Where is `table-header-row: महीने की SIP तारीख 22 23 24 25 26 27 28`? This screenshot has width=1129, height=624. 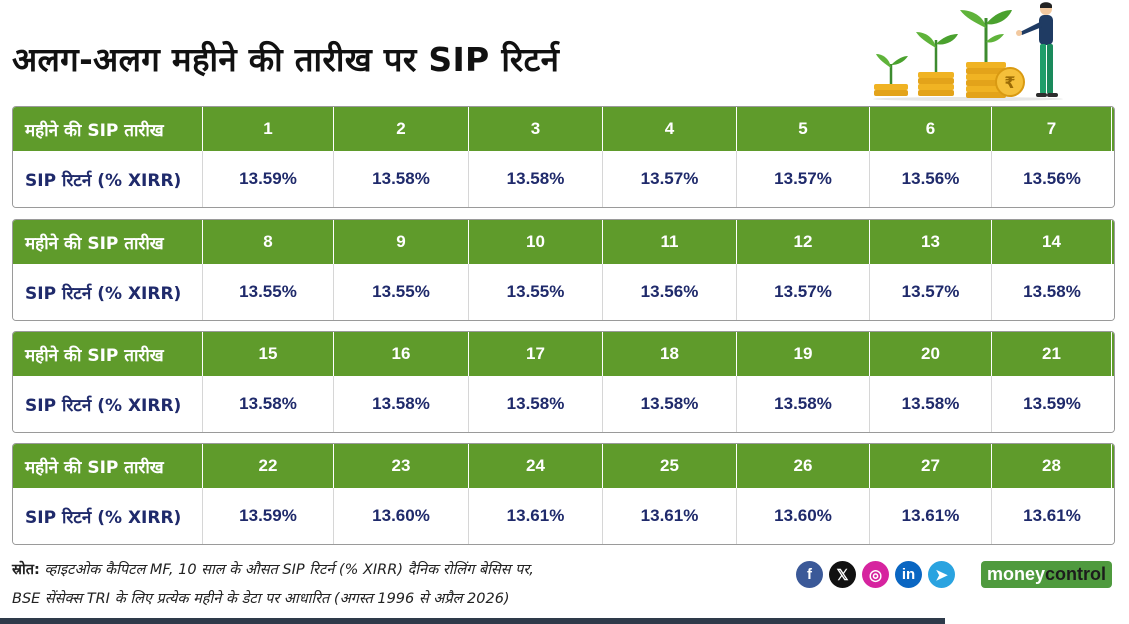
table-header-row: महीने की SIP तारीख 22 23 24 25 26 27 28 is located at coordinates (563, 466).